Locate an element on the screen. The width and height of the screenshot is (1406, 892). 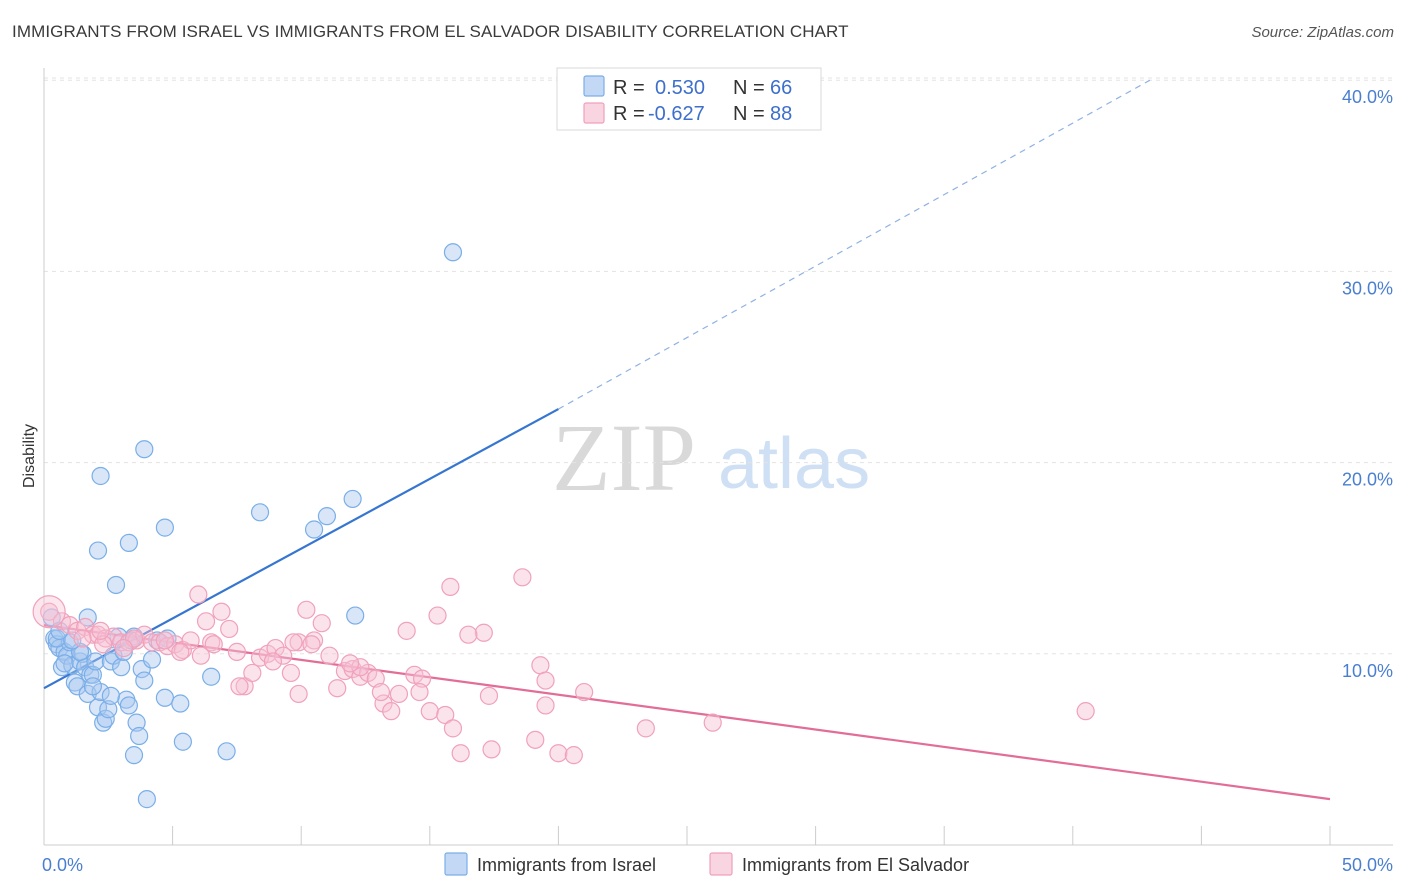
y-tick-label-3: 40.0% is located at coordinates (1367, 97).